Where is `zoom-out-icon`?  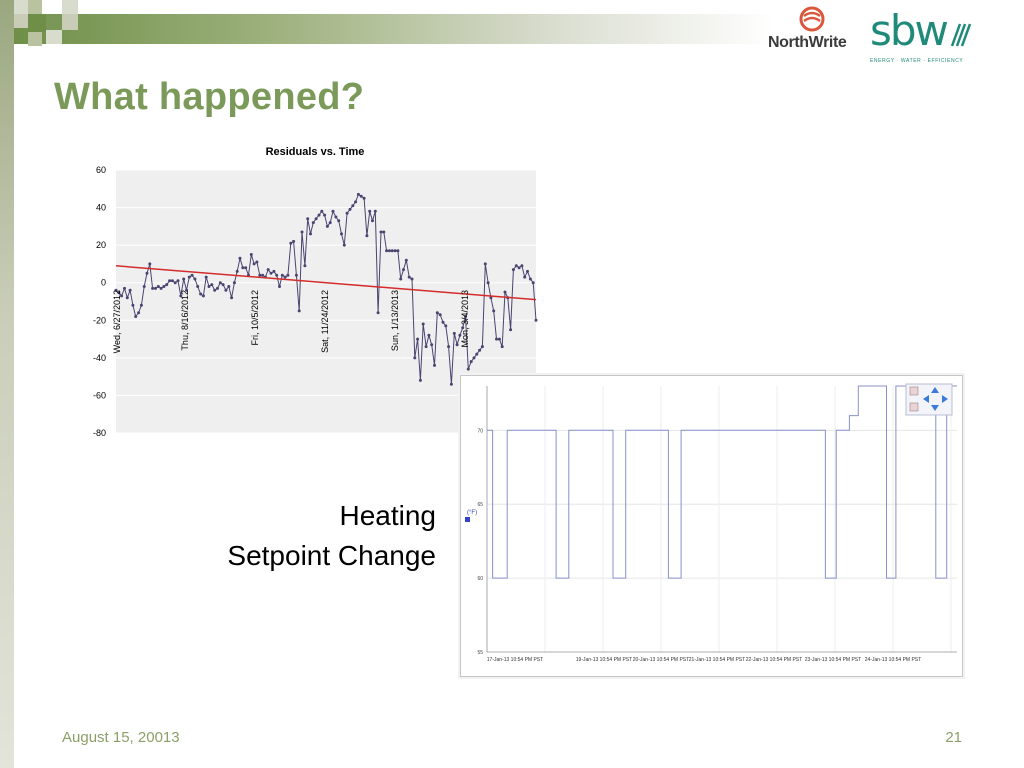 zoom-out-icon is located at coordinates (914, 407).